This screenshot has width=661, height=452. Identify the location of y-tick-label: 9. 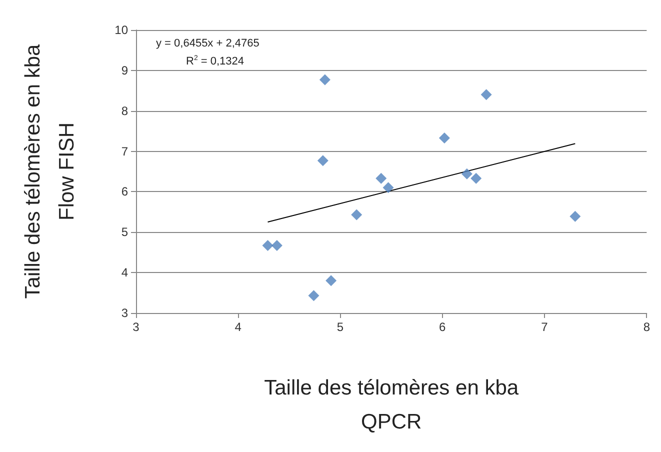
(124, 70).